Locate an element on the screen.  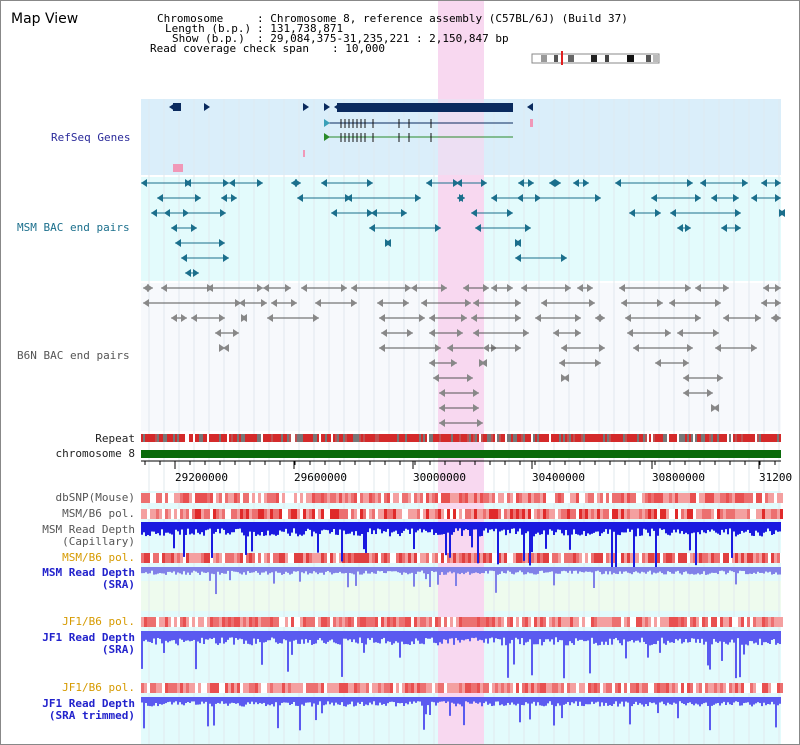
track-label-refseq: RefSeq Genes is located at coordinates (91, 137).